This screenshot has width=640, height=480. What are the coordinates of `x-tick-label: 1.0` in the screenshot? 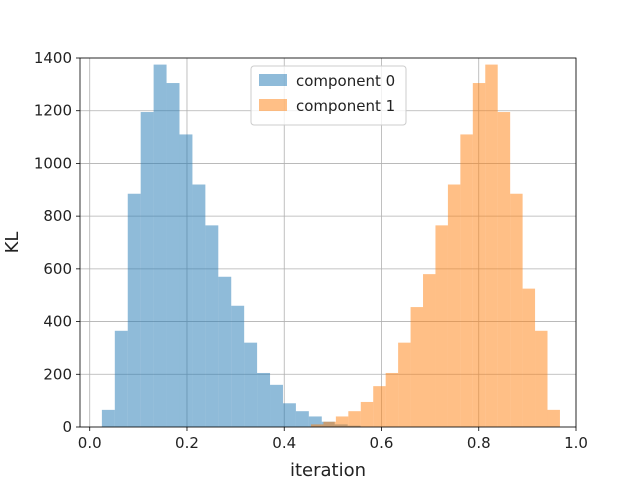 It's located at (576, 443).